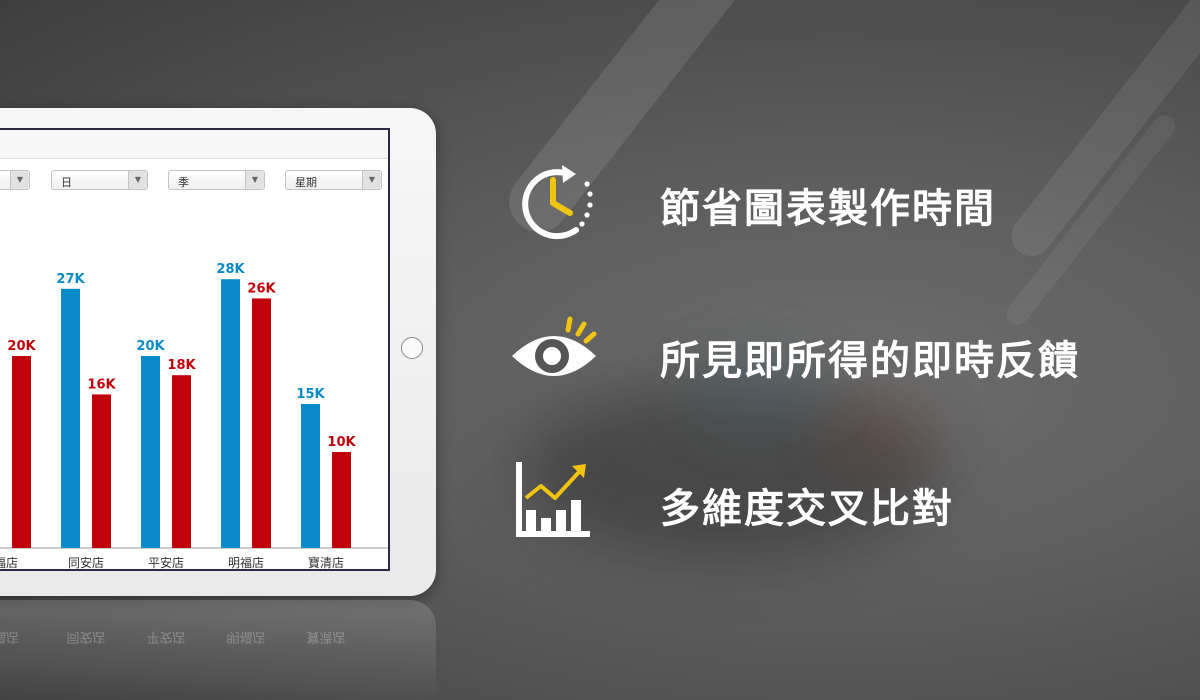  Describe the element at coordinates (554, 346) in the screenshot. I see `eye-icon` at that location.